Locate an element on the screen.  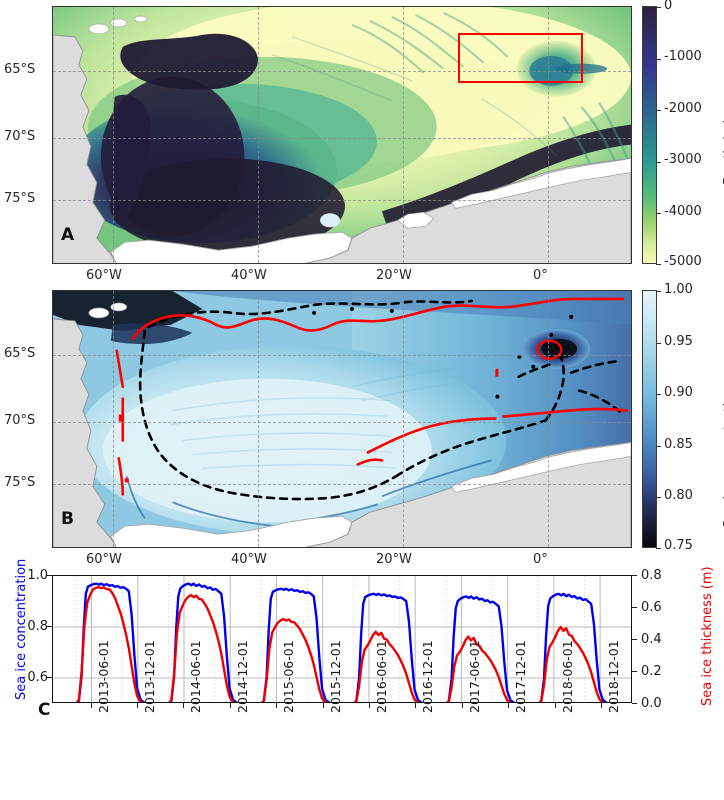
cb-b-label-075: 0.75 is located at coordinates (678, 545).